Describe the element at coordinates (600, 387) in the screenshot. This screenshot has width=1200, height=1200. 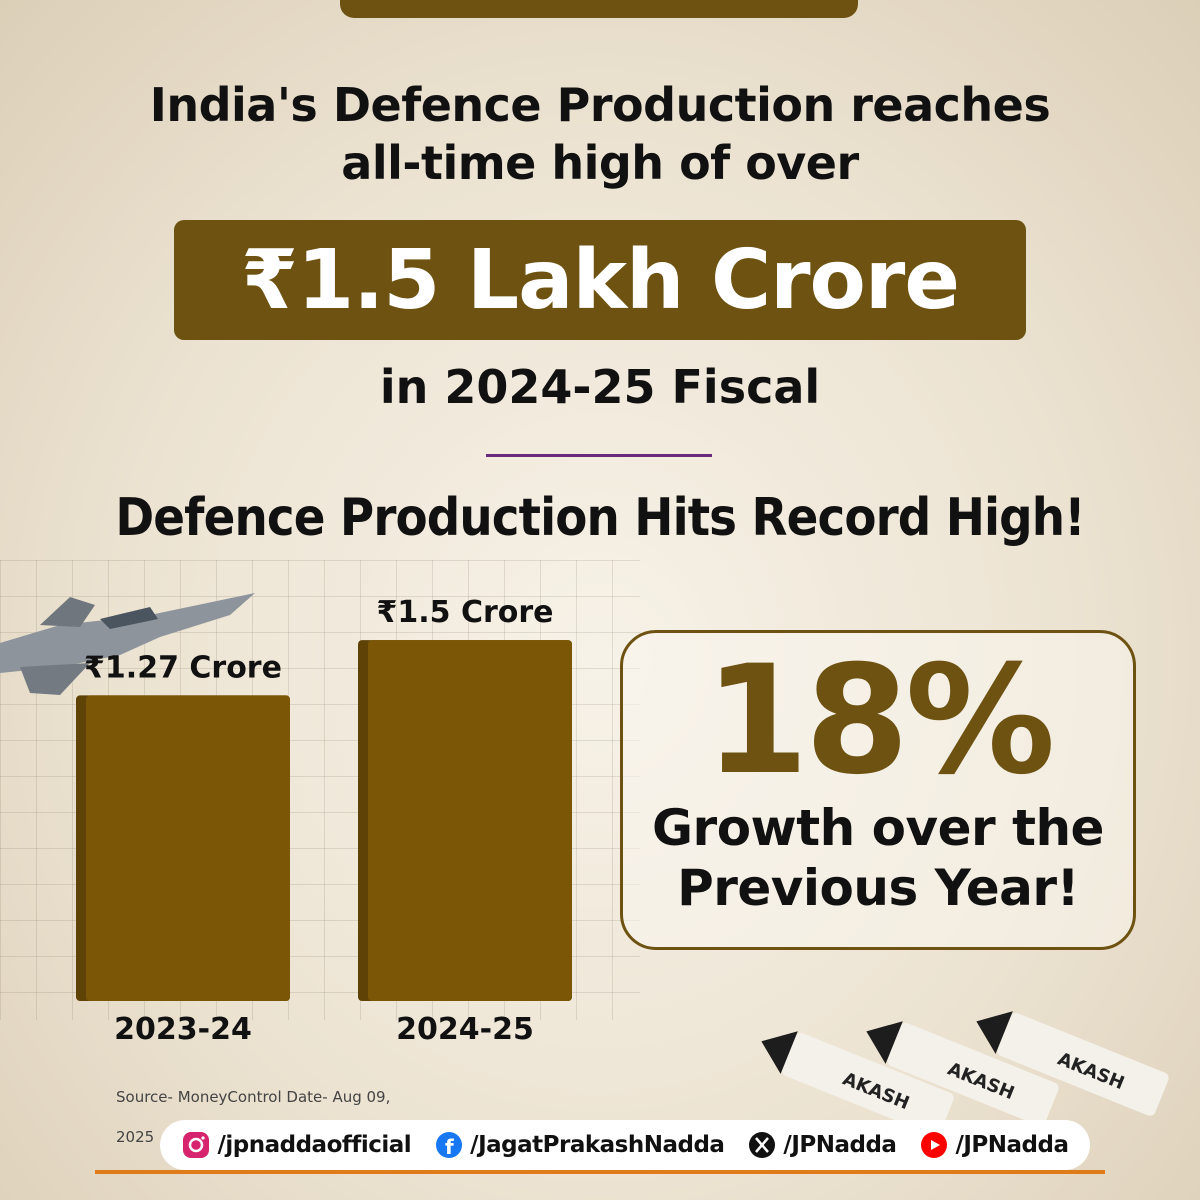
I see `fiscal-line: in 2024-25 Fiscal` at that location.